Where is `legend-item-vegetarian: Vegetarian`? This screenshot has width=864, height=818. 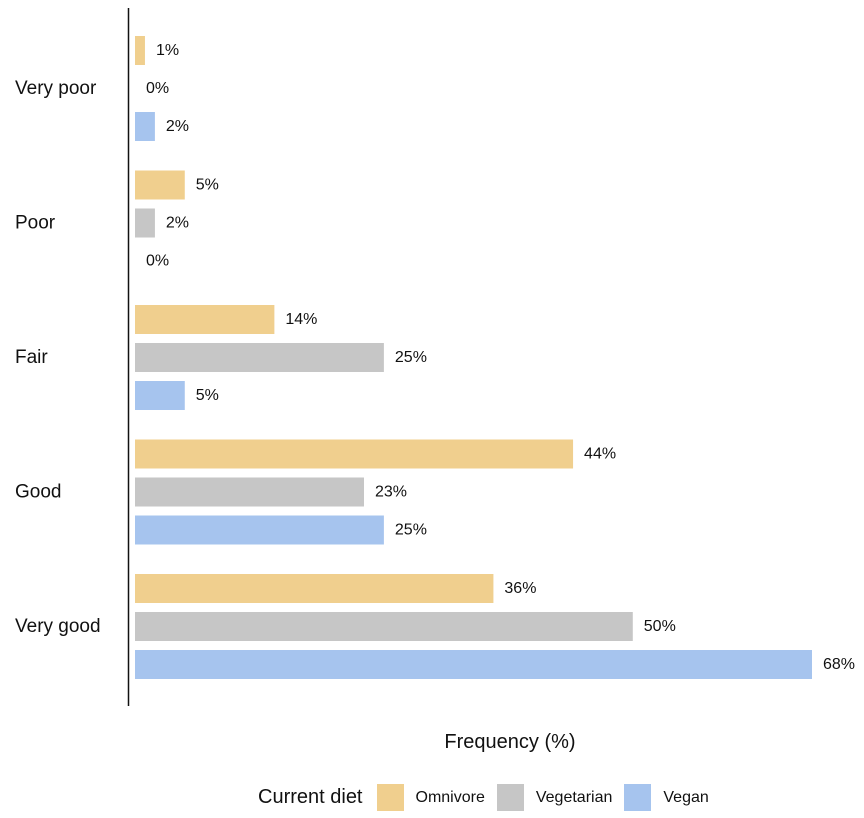 legend-item-vegetarian: Vegetarian is located at coordinates (554, 797).